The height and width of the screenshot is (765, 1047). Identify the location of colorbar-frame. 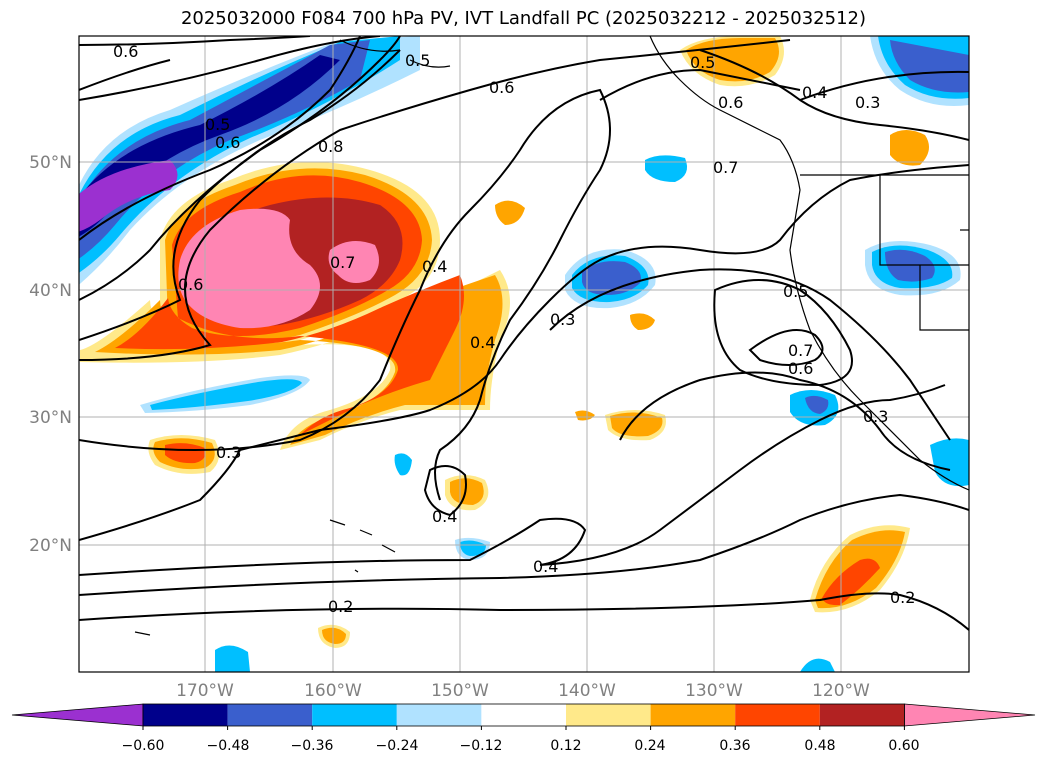
(523, 715).